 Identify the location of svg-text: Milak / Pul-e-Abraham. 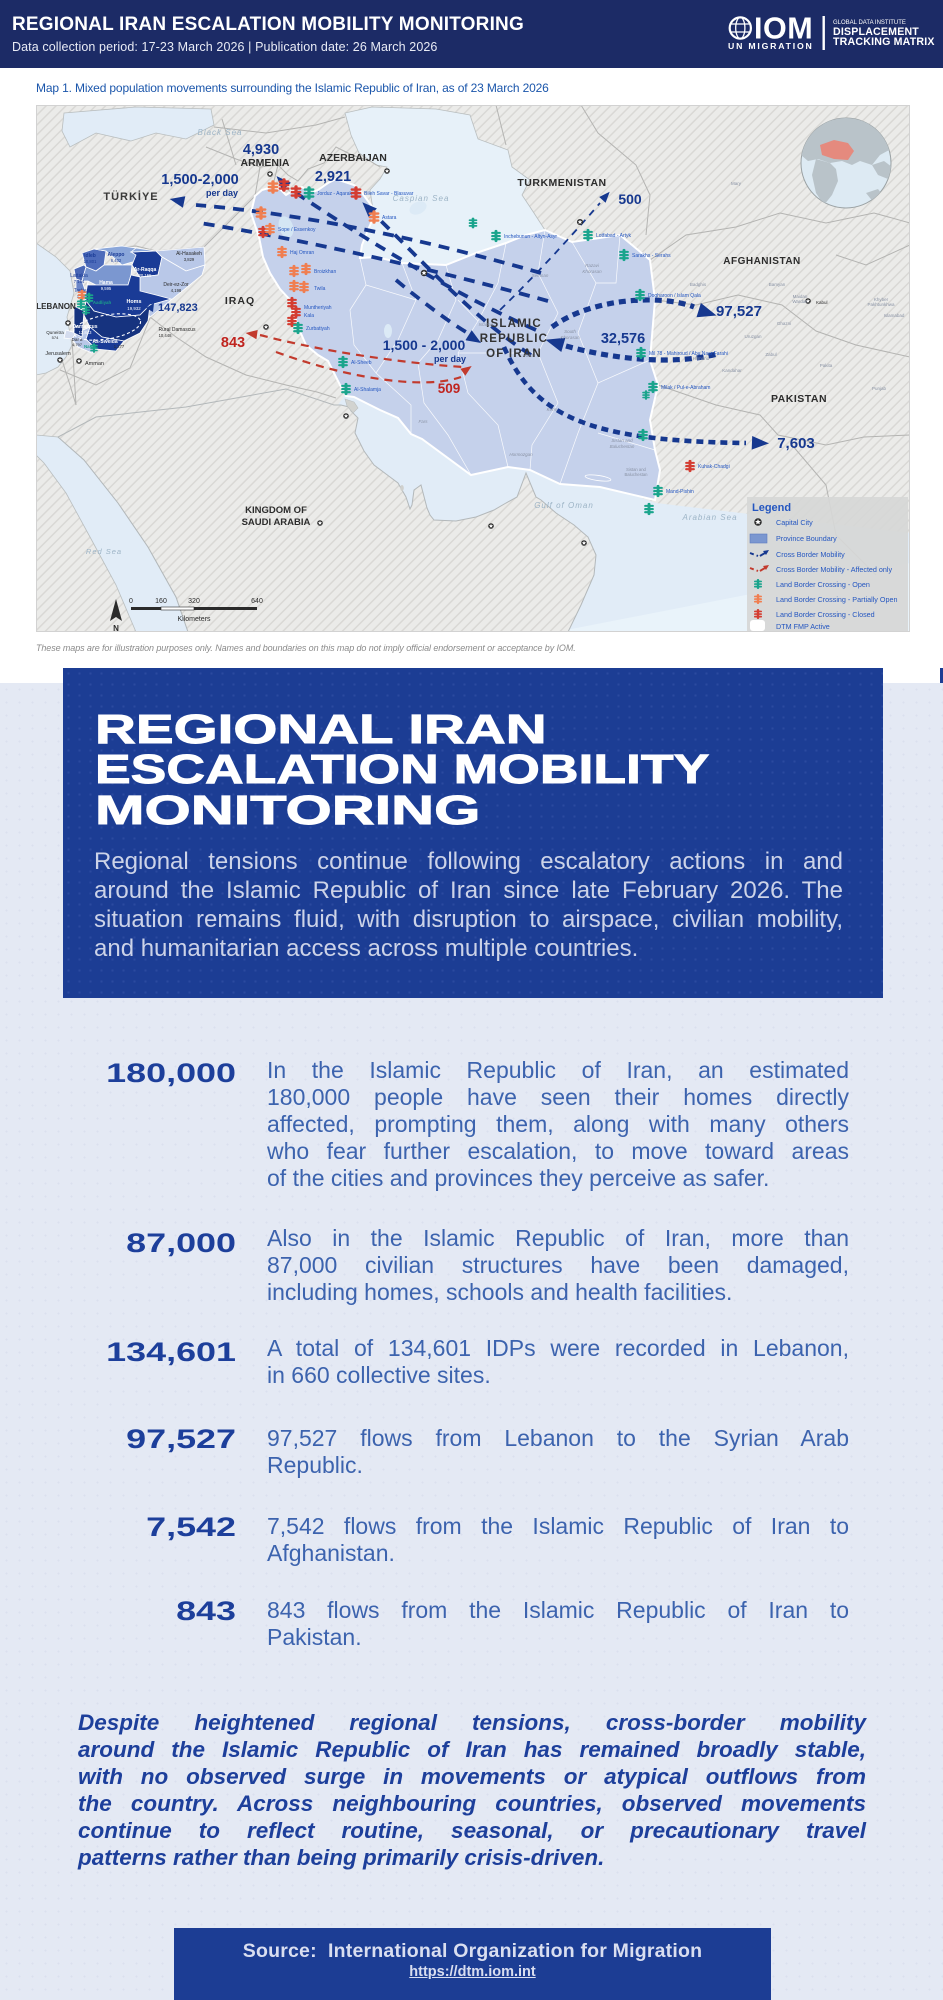
(685, 388).